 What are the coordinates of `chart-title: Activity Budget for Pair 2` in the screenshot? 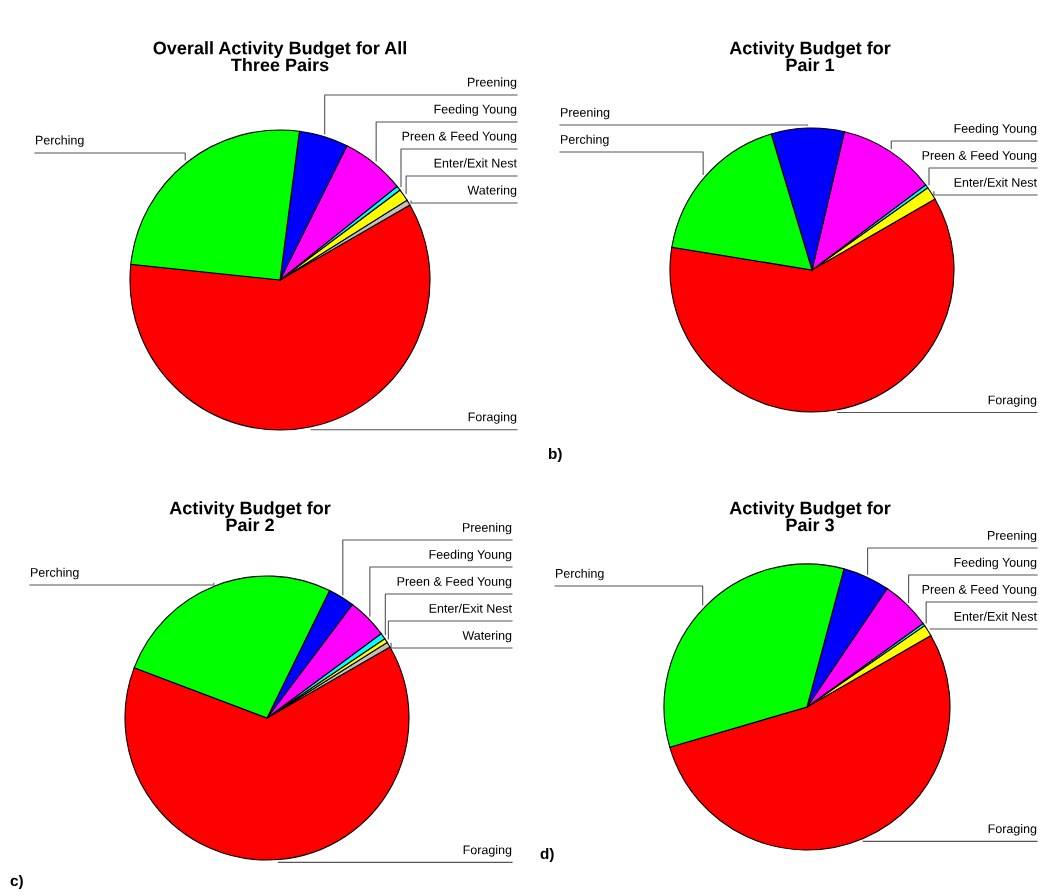 It's located at (250, 516).